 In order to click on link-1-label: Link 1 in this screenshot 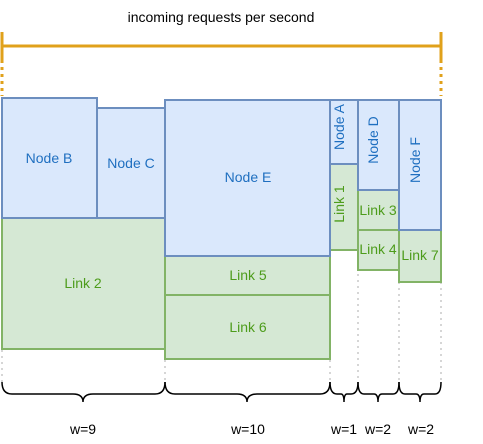, I will do `click(339, 204)`.